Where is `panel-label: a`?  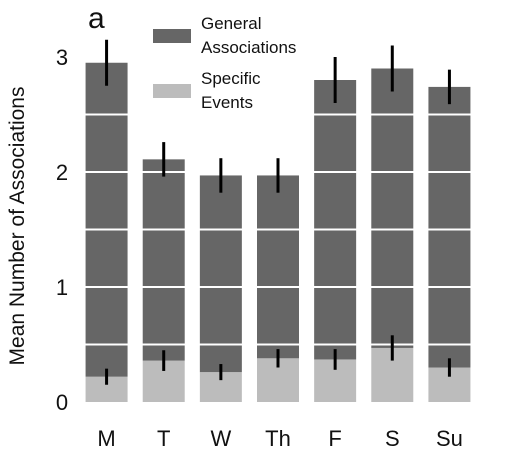 panel-label: a is located at coordinates (96, 18).